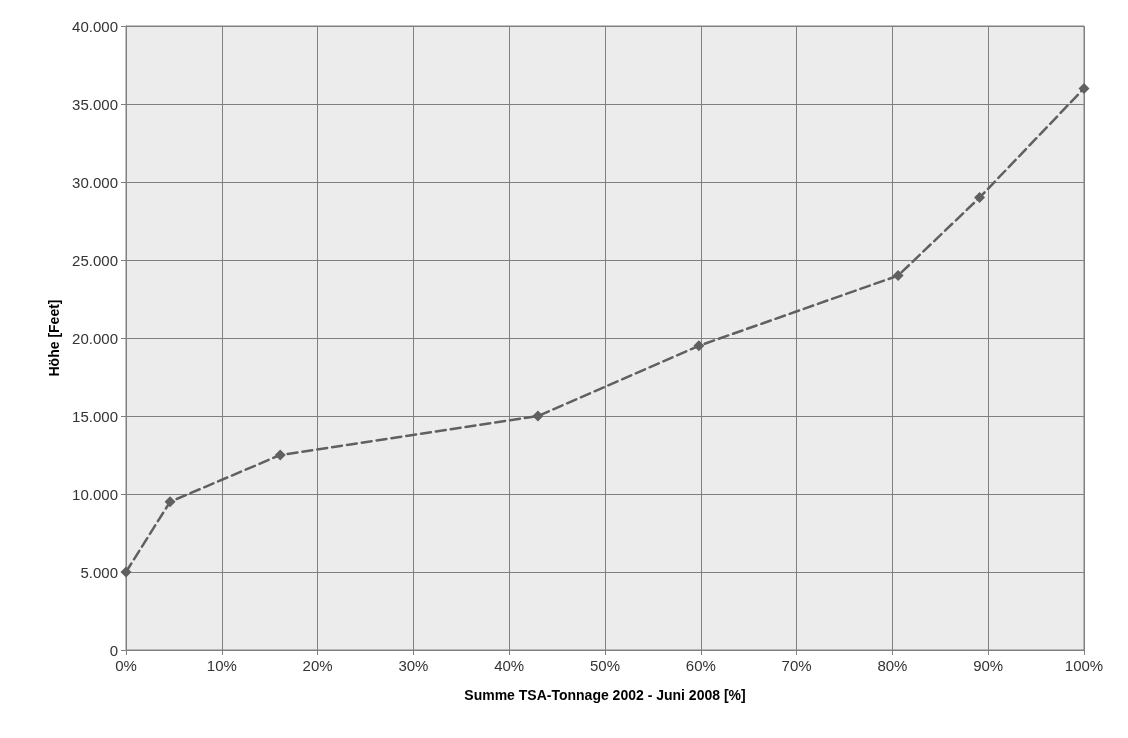  What do you see at coordinates (54, 338) in the screenshot?
I see `y-axis-title: Höhe [Feet]` at bounding box center [54, 338].